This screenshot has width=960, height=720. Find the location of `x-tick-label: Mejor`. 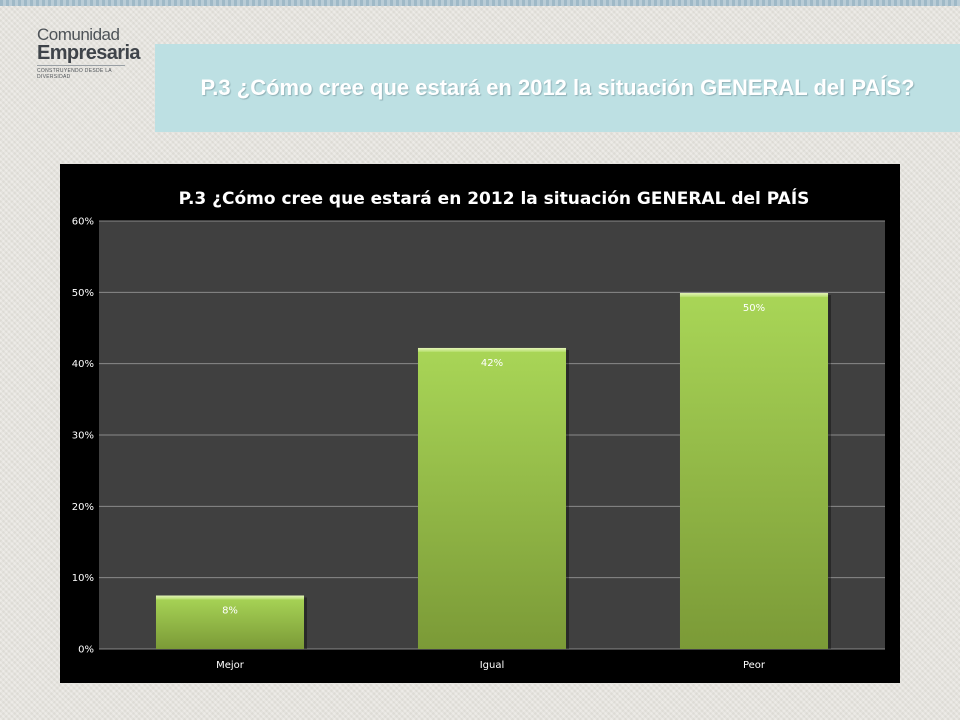

x-tick-label: Mejor is located at coordinates (230, 665).